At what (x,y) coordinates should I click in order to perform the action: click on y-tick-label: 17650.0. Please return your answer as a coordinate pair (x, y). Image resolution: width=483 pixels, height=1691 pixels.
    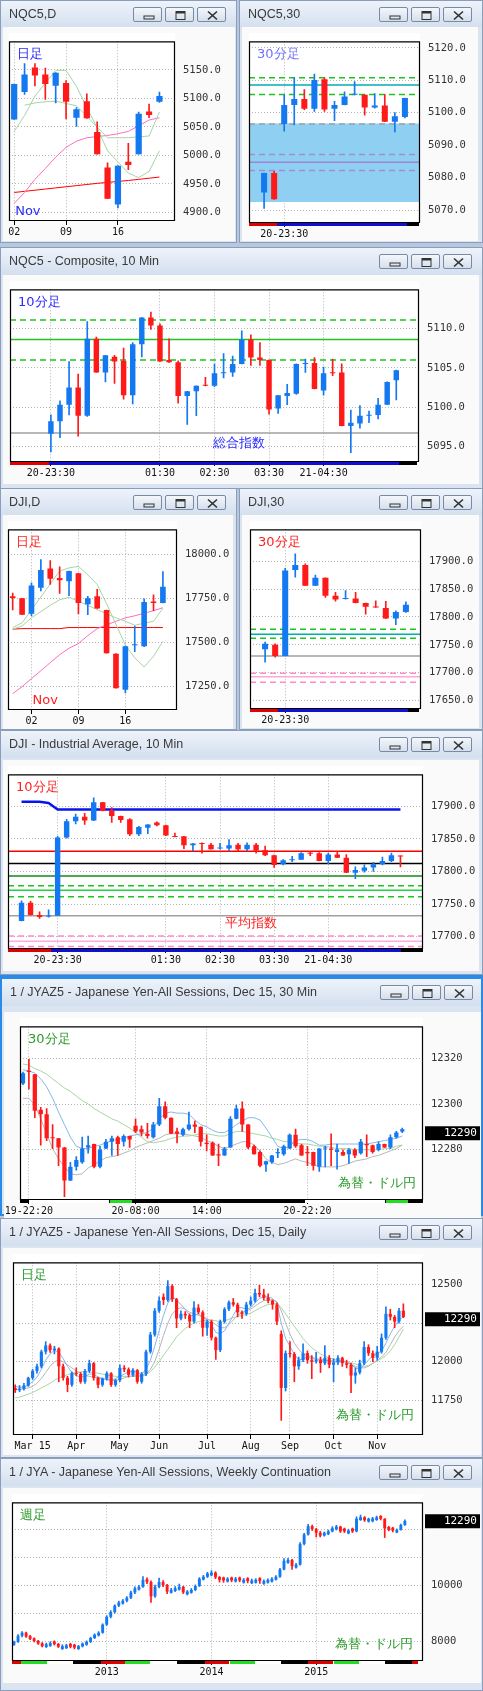
    Looking at the image, I should click on (451, 699).